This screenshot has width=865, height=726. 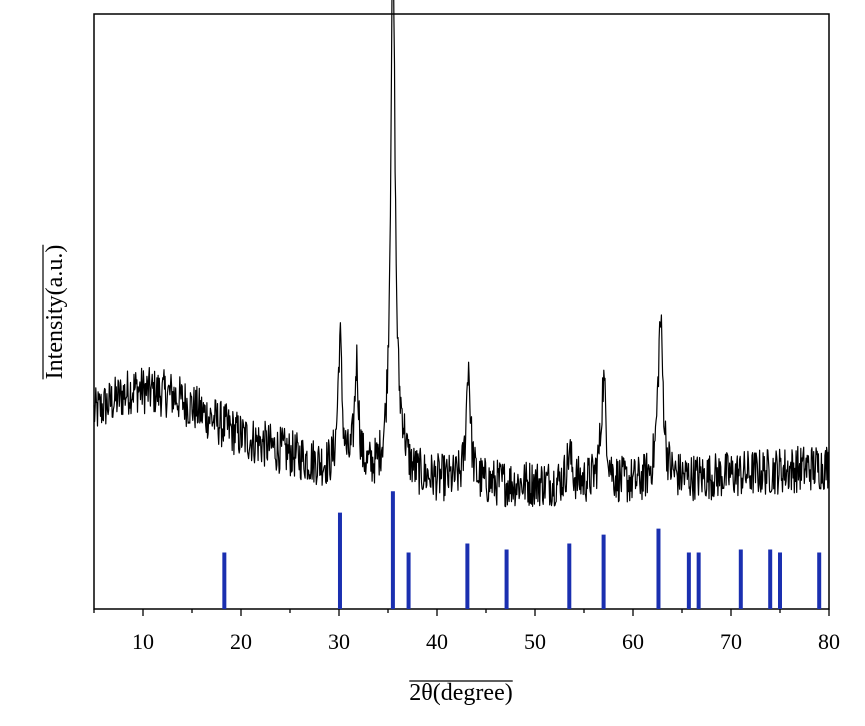 I want to click on x-tick-label: 30, so click(x=339, y=641).